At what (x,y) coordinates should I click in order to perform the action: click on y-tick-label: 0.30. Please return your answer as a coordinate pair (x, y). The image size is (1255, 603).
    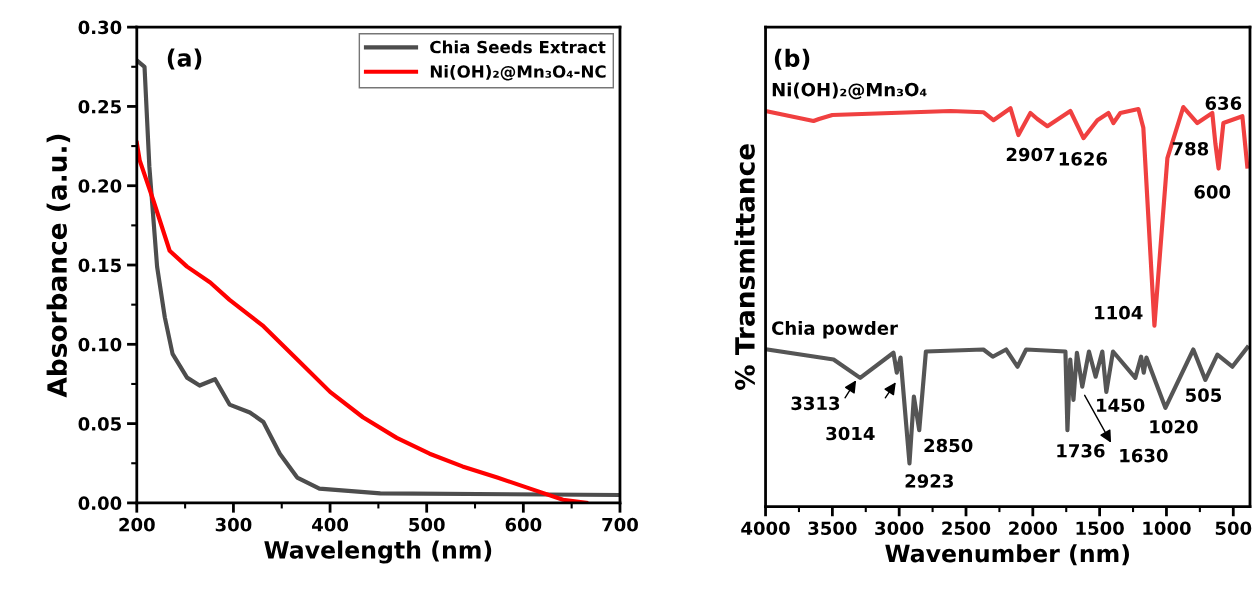
    Looking at the image, I should click on (100, 27).